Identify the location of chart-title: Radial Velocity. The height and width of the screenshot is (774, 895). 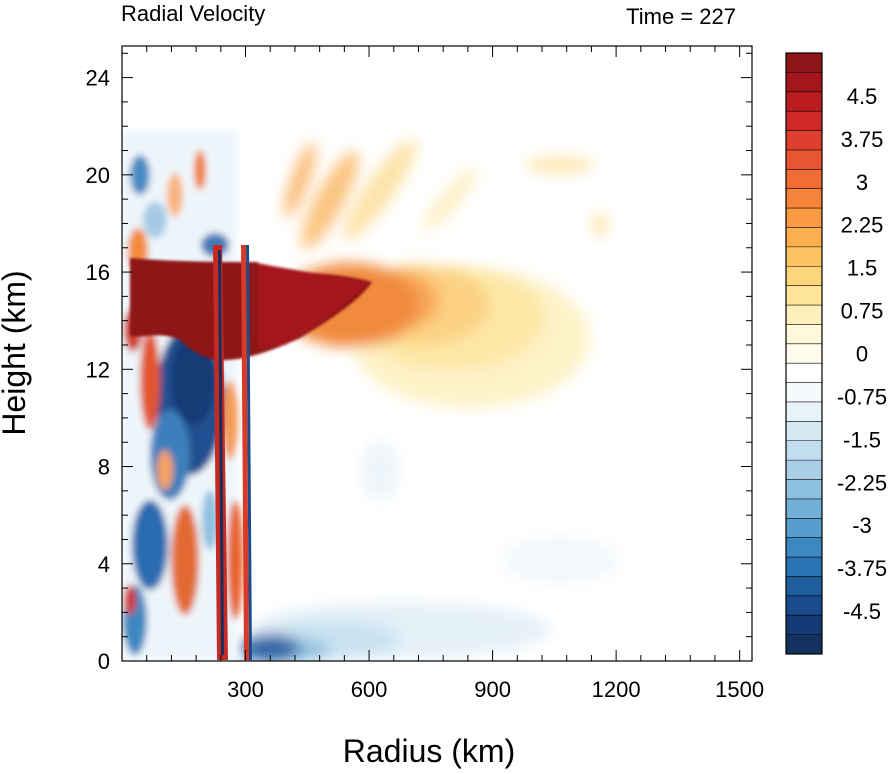
(193, 13).